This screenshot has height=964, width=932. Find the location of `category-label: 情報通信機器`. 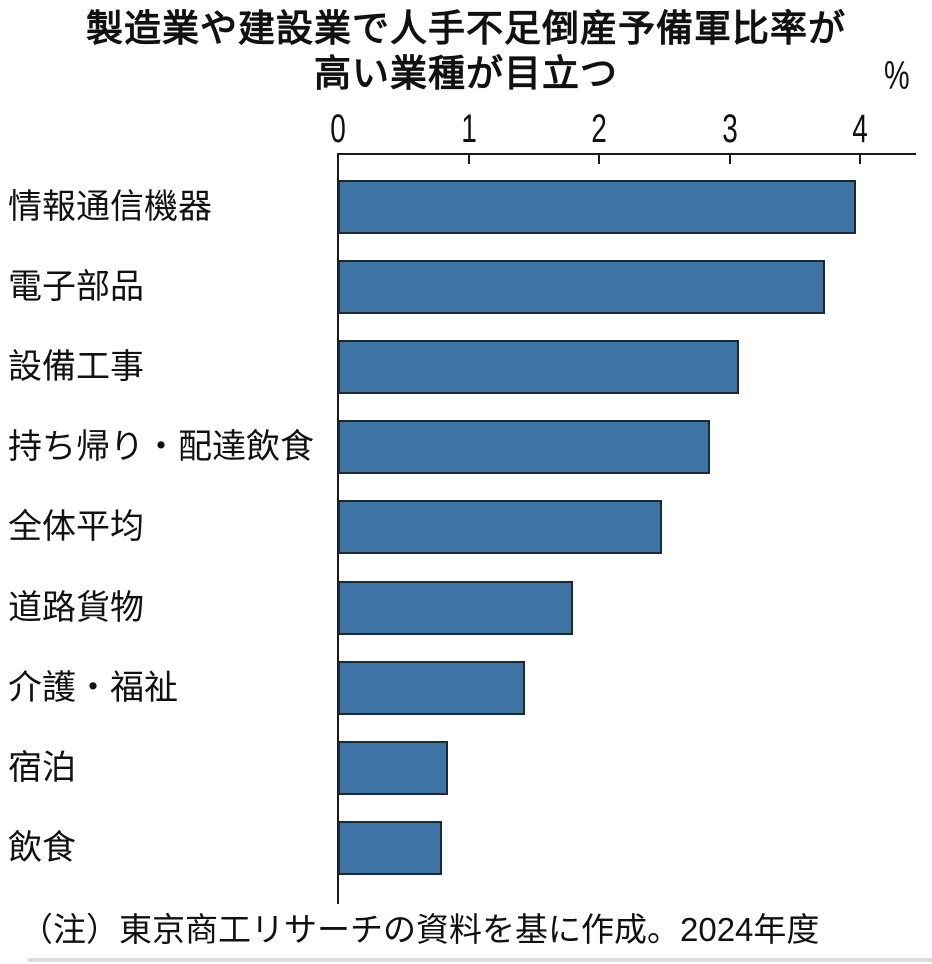

category-label: 情報通信機器 is located at coordinates (110, 207).